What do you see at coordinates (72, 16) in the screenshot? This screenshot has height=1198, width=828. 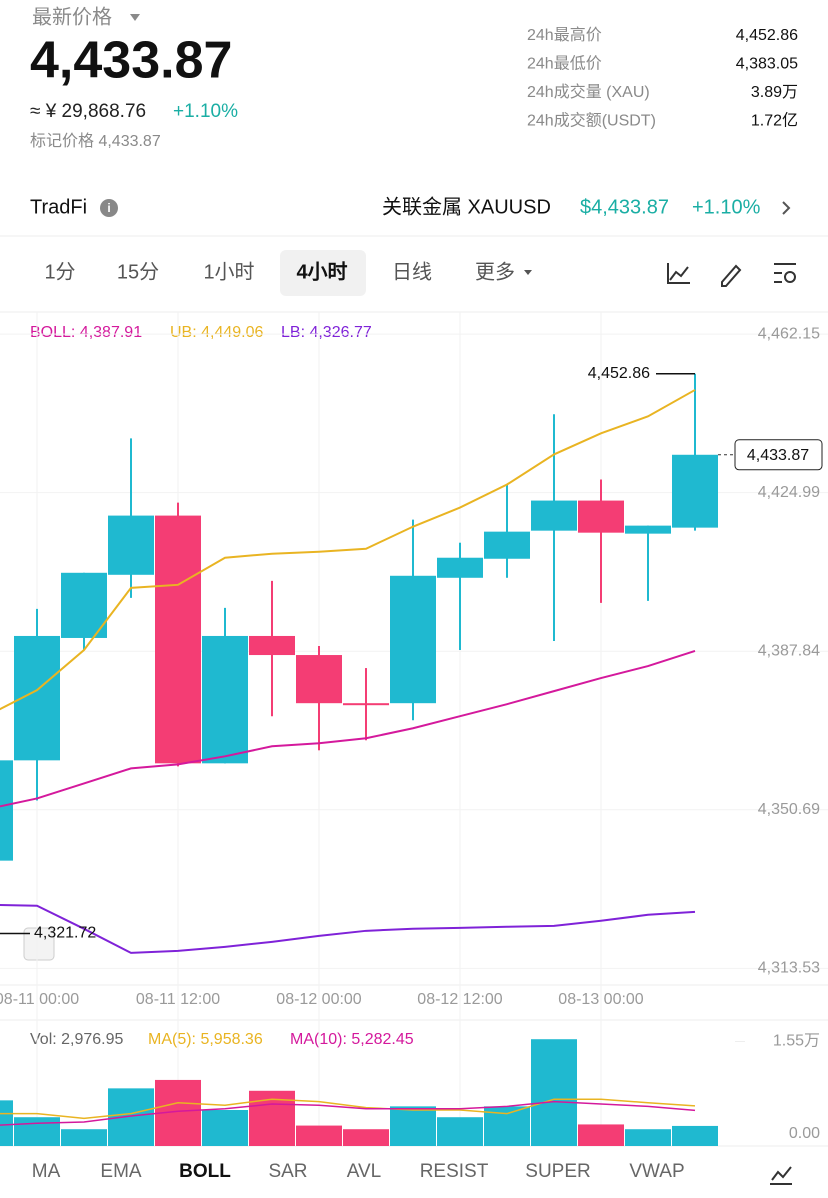 I see `price-label: 最新价格` at bounding box center [72, 16].